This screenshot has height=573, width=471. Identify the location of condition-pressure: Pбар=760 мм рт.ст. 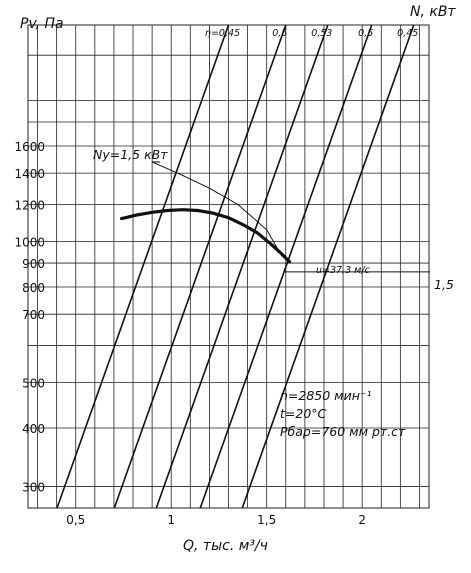
(343, 431).